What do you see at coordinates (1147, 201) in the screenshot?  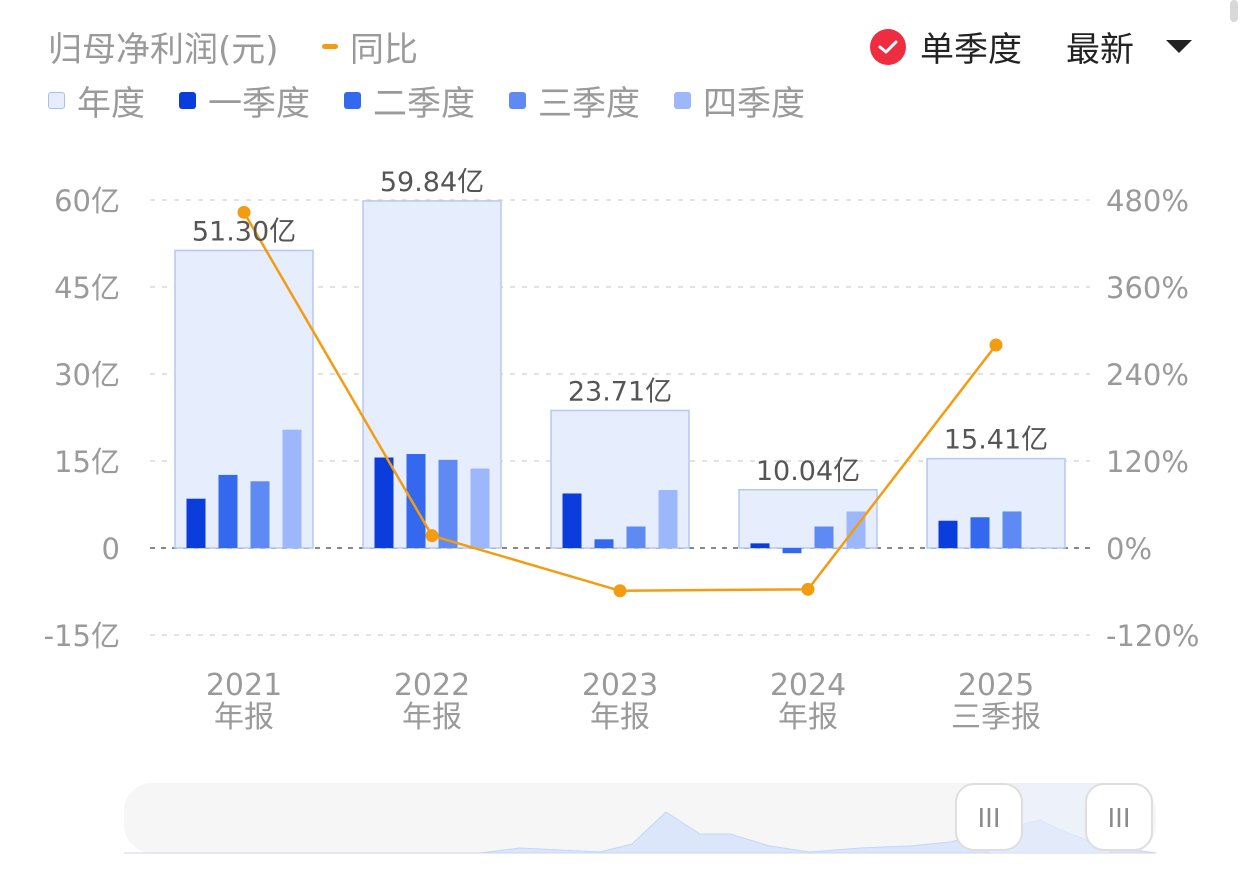 I see `y-right-tick-label: 480%` at bounding box center [1147, 201].